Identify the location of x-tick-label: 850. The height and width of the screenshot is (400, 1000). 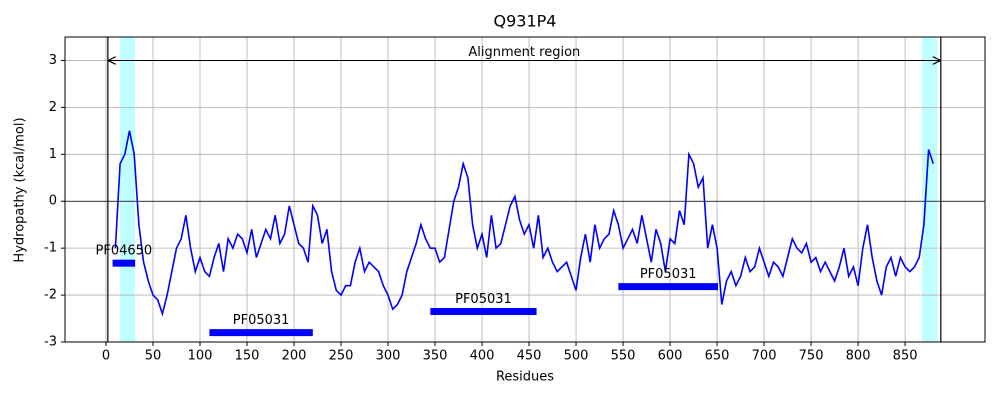
(905, 356).